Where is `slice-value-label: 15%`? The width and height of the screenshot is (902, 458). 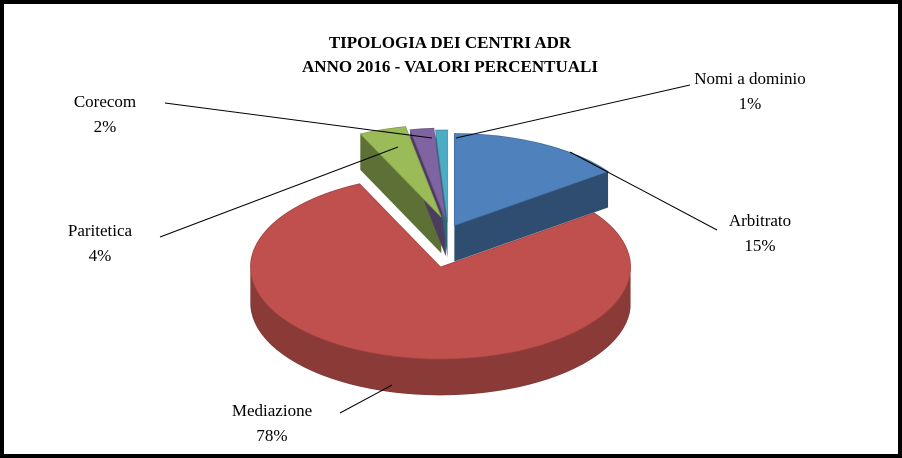 slice-value-label: 15% is located at coordinates (759, 245).